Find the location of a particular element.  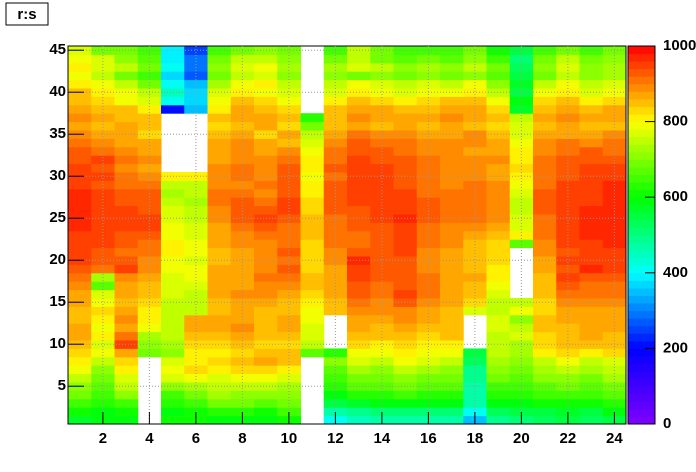

y-tick-label: 45 is located at coordinates (57, 49).